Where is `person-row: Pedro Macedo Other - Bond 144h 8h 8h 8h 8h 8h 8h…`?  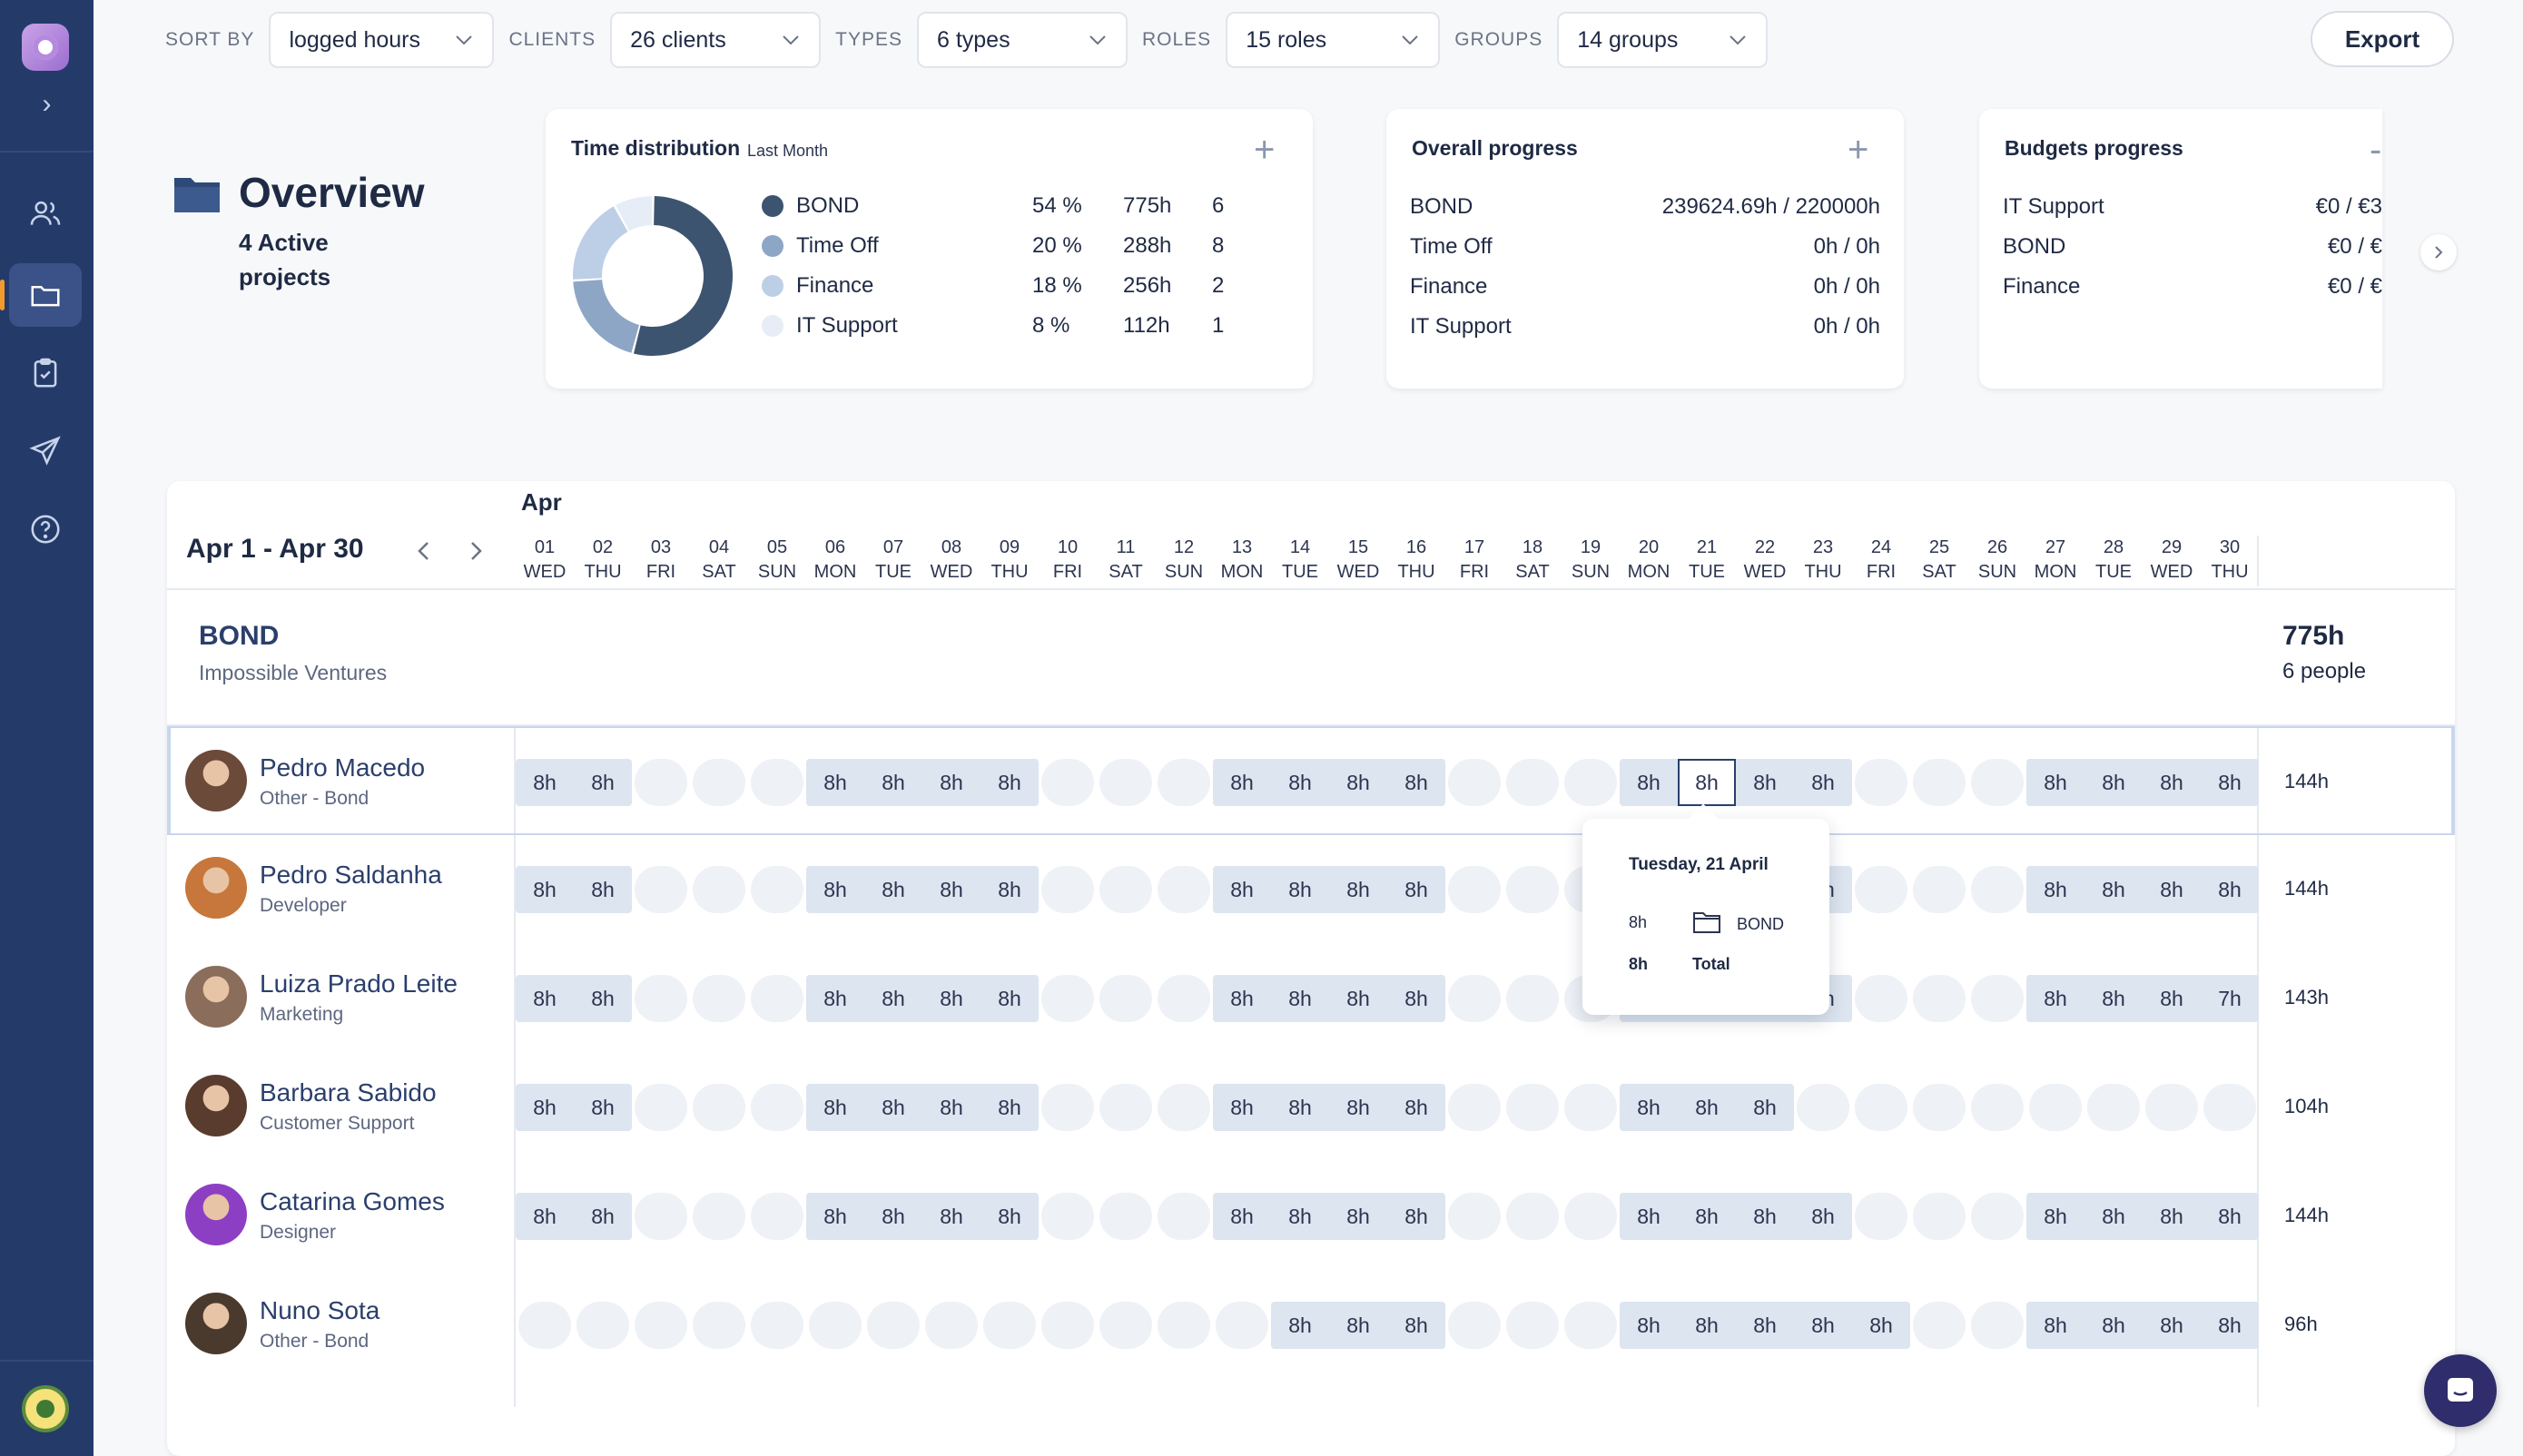
person-row: Pedro Macedo Other - Bond 144h 8h 8h 8h 8h 8h 8h… is located at coordinates (1311, 781).